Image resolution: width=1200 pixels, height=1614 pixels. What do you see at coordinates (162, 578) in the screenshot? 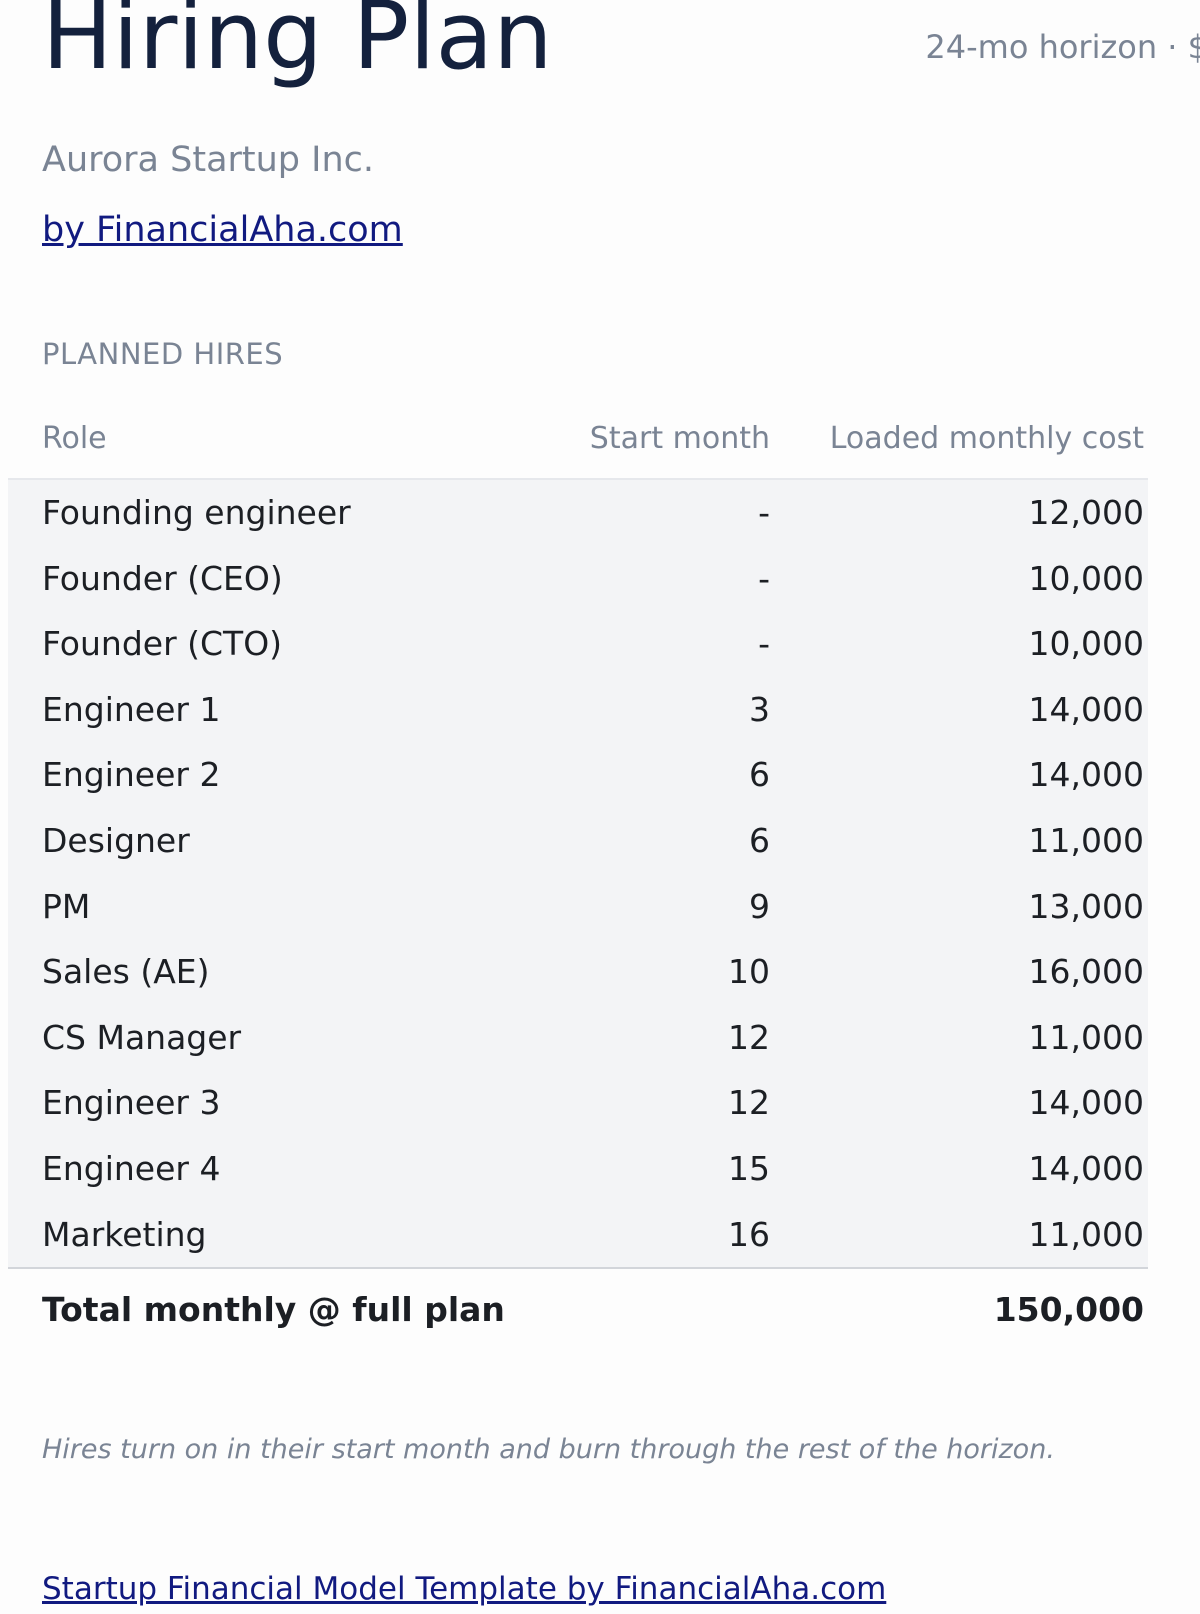
I see `role-cell: Founder (CEO)` at bounding box center [162, 578].